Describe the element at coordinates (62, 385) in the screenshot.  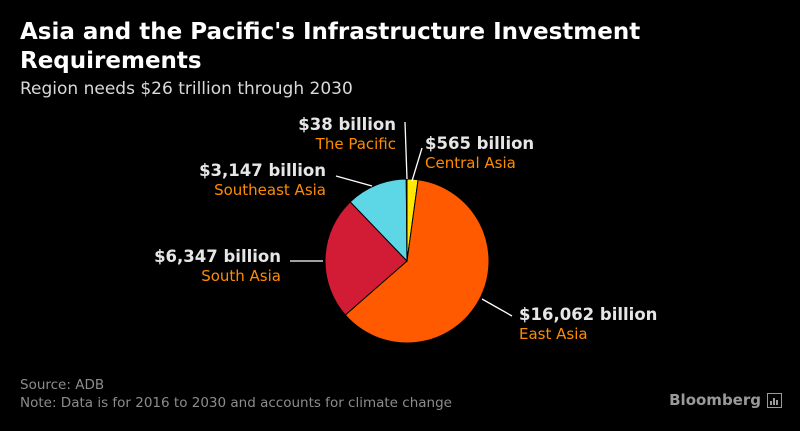
I see `source-note: Source: ADB` at that location.